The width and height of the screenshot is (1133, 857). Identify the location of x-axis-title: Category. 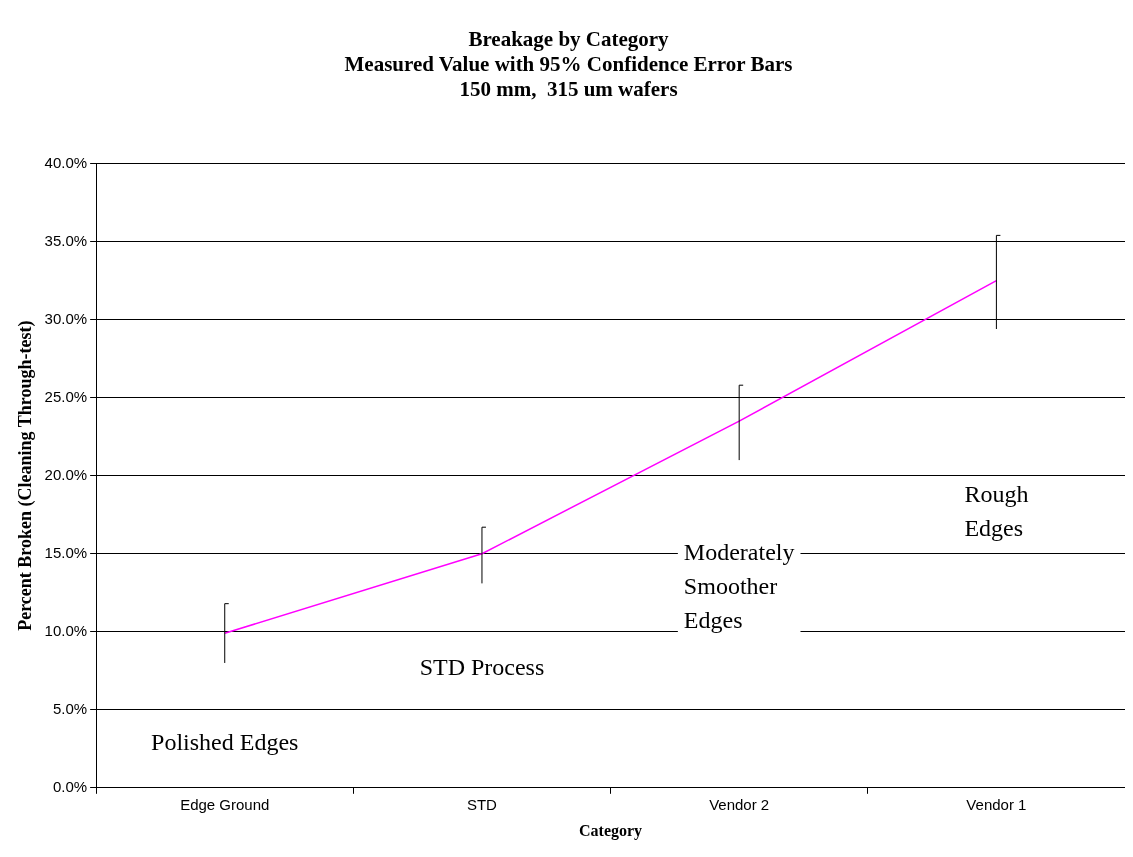
(611, 830).